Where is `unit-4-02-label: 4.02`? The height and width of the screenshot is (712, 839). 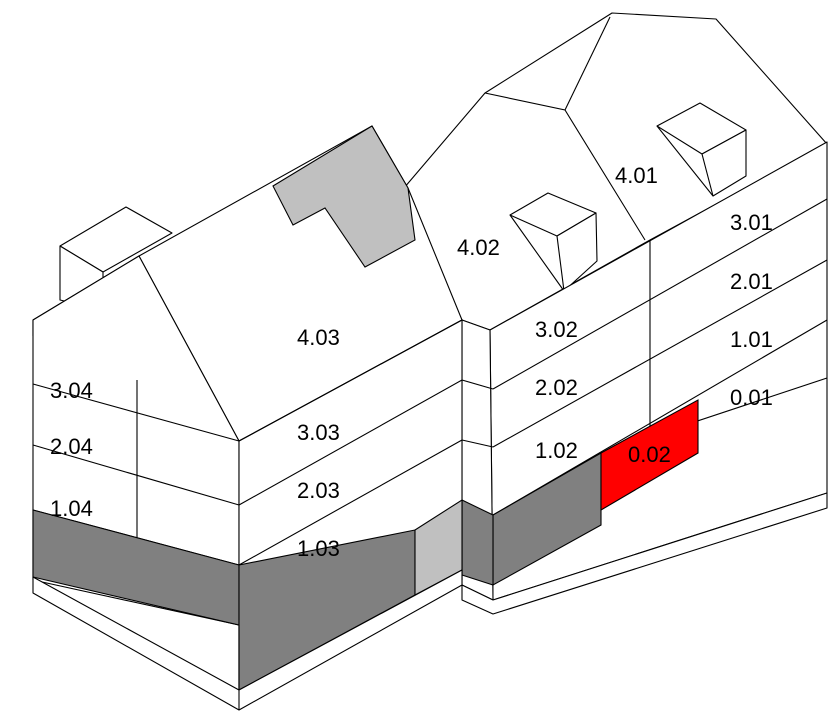 unit-4-02-label: 4.02 is located at coordinates (478, 247).